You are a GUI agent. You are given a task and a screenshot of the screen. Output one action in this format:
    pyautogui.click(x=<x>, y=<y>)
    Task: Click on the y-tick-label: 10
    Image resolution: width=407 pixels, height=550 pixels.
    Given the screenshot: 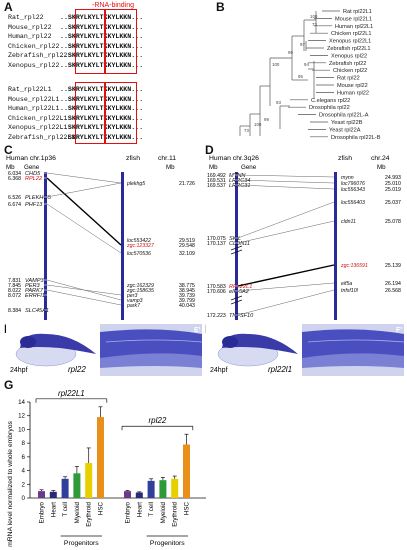 What is the action you would take?
    pyautogui.click(x=21, y=429)
    